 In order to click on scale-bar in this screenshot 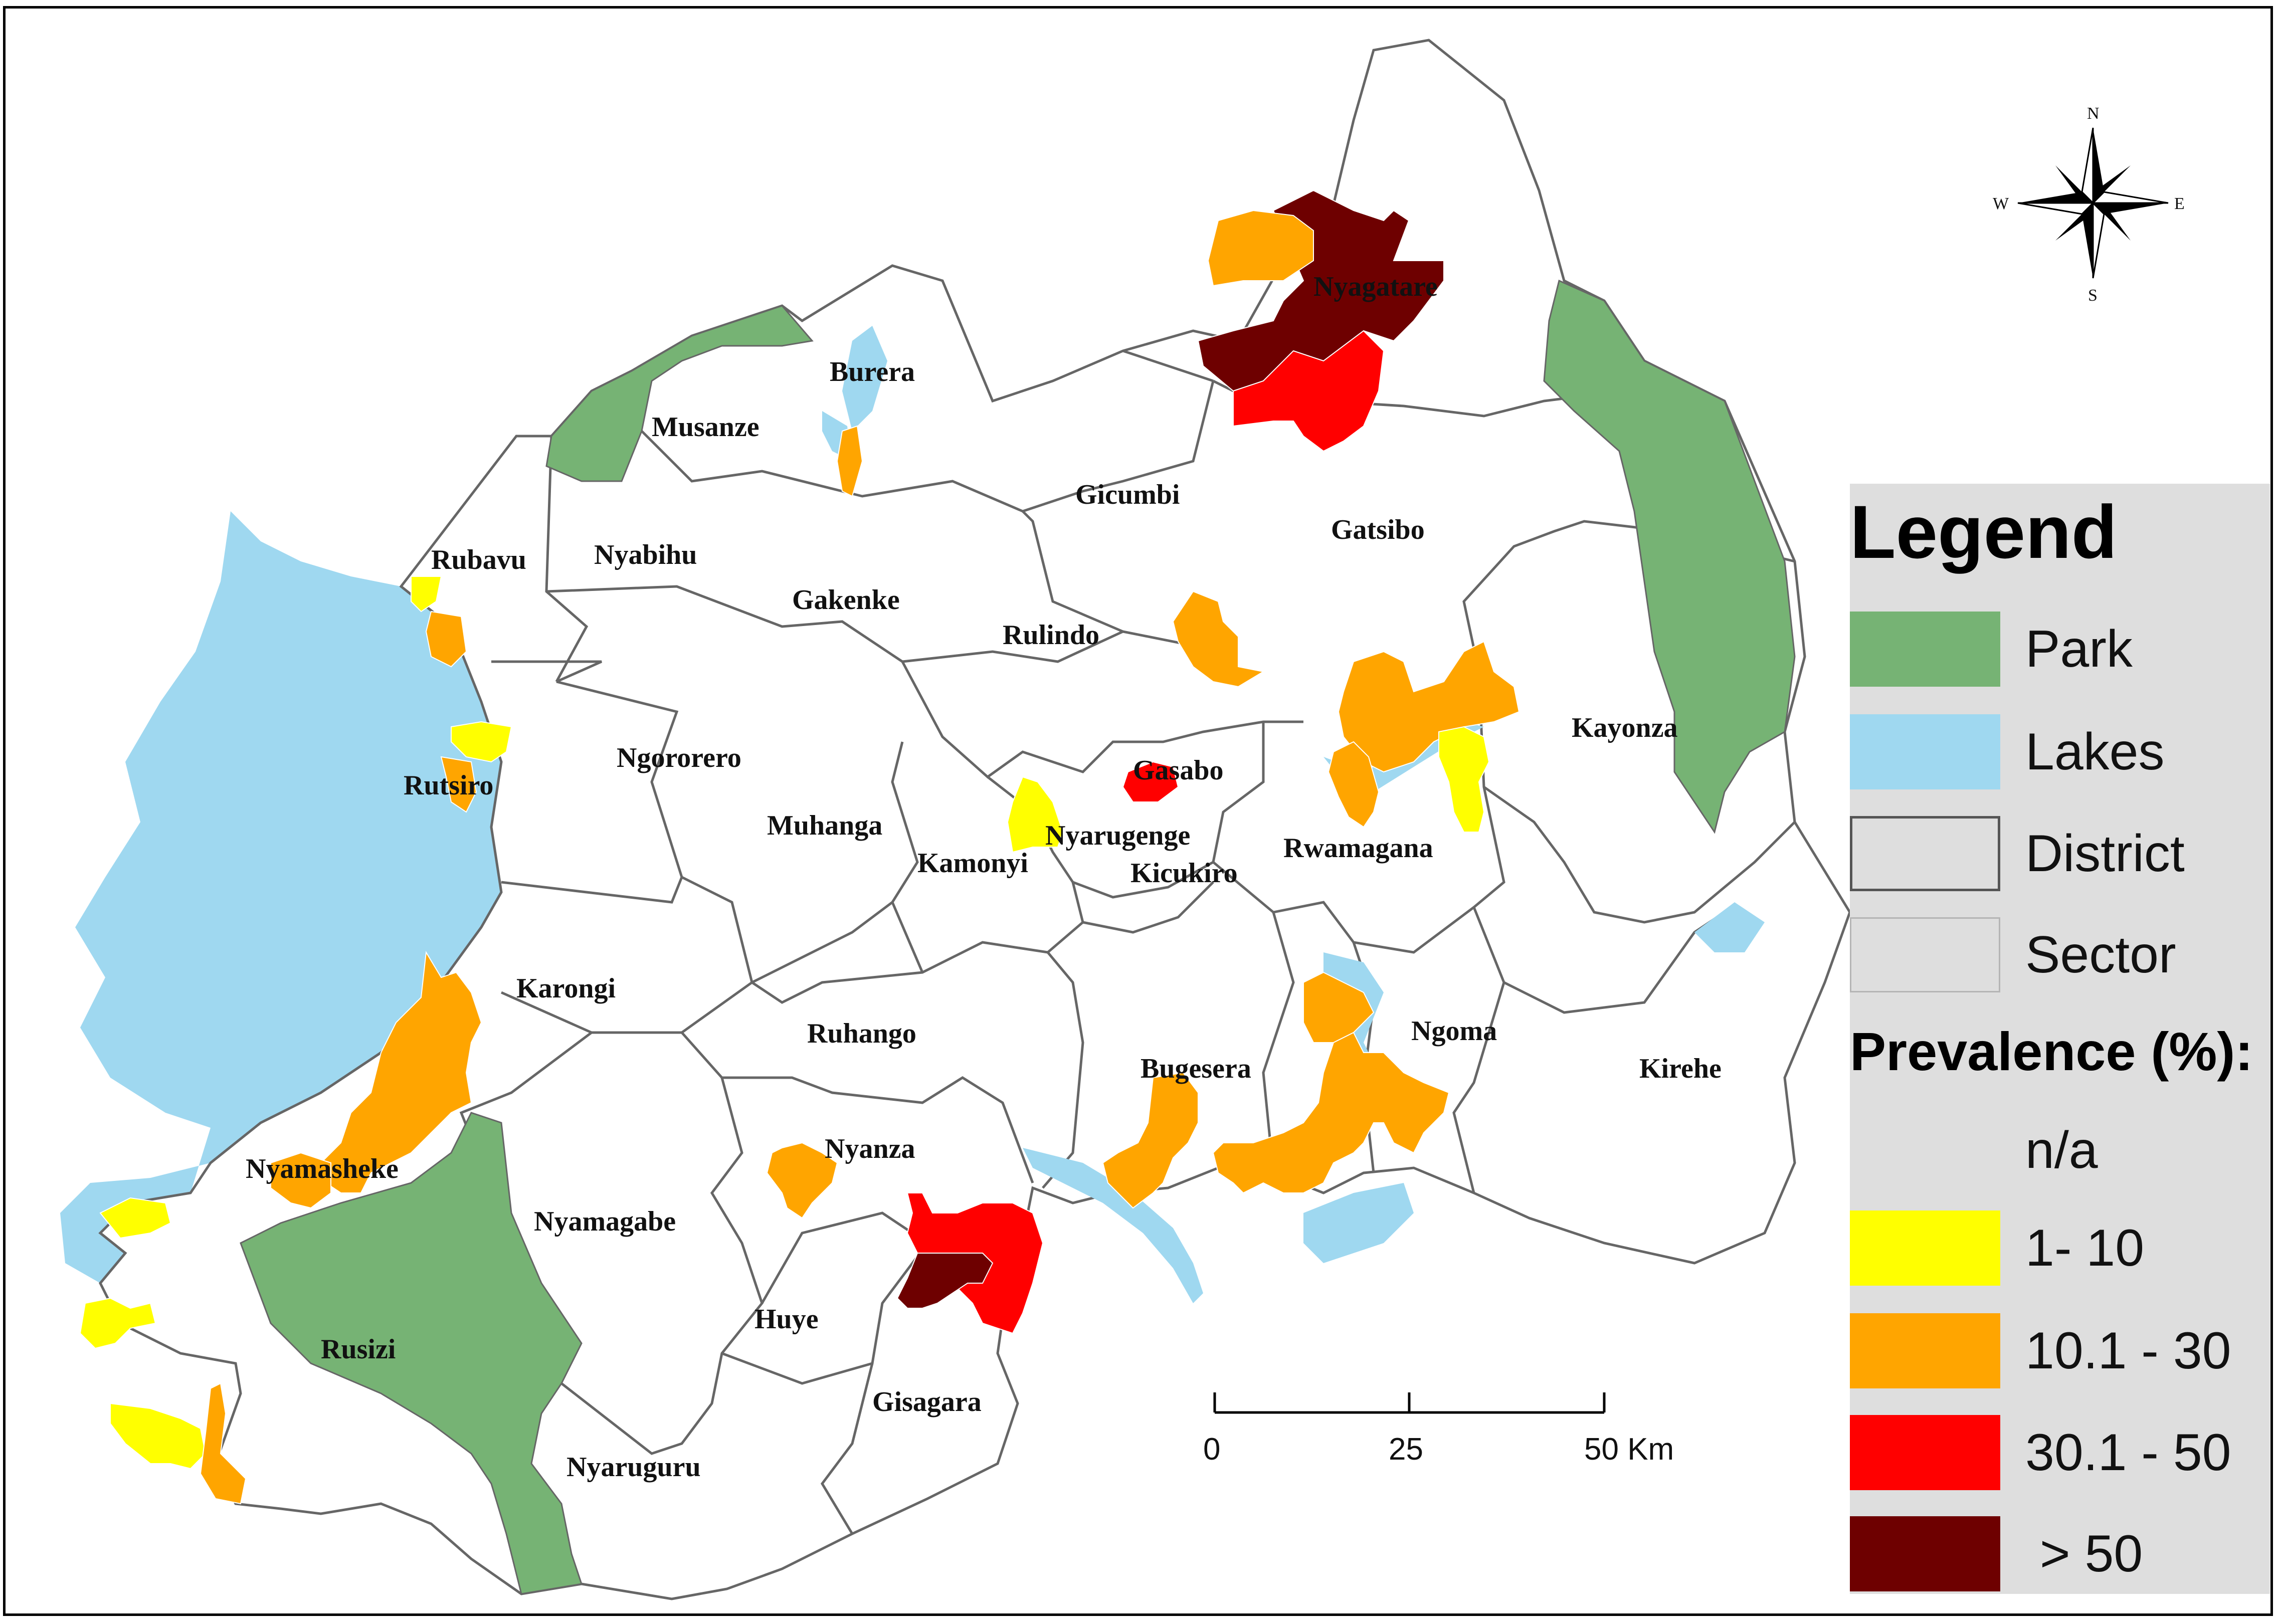, I will do `click(1409, 1403)`.